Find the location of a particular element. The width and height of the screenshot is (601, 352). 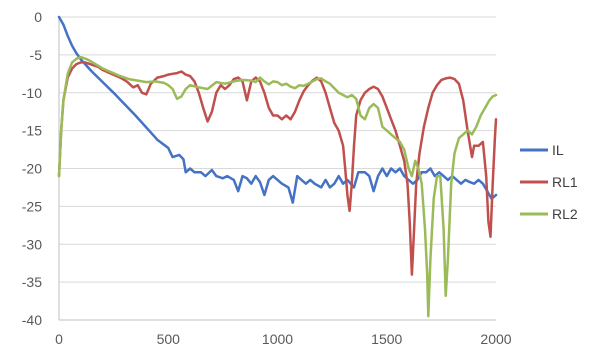

x-tick-label: 1000 is located at coordinates (277, 339).